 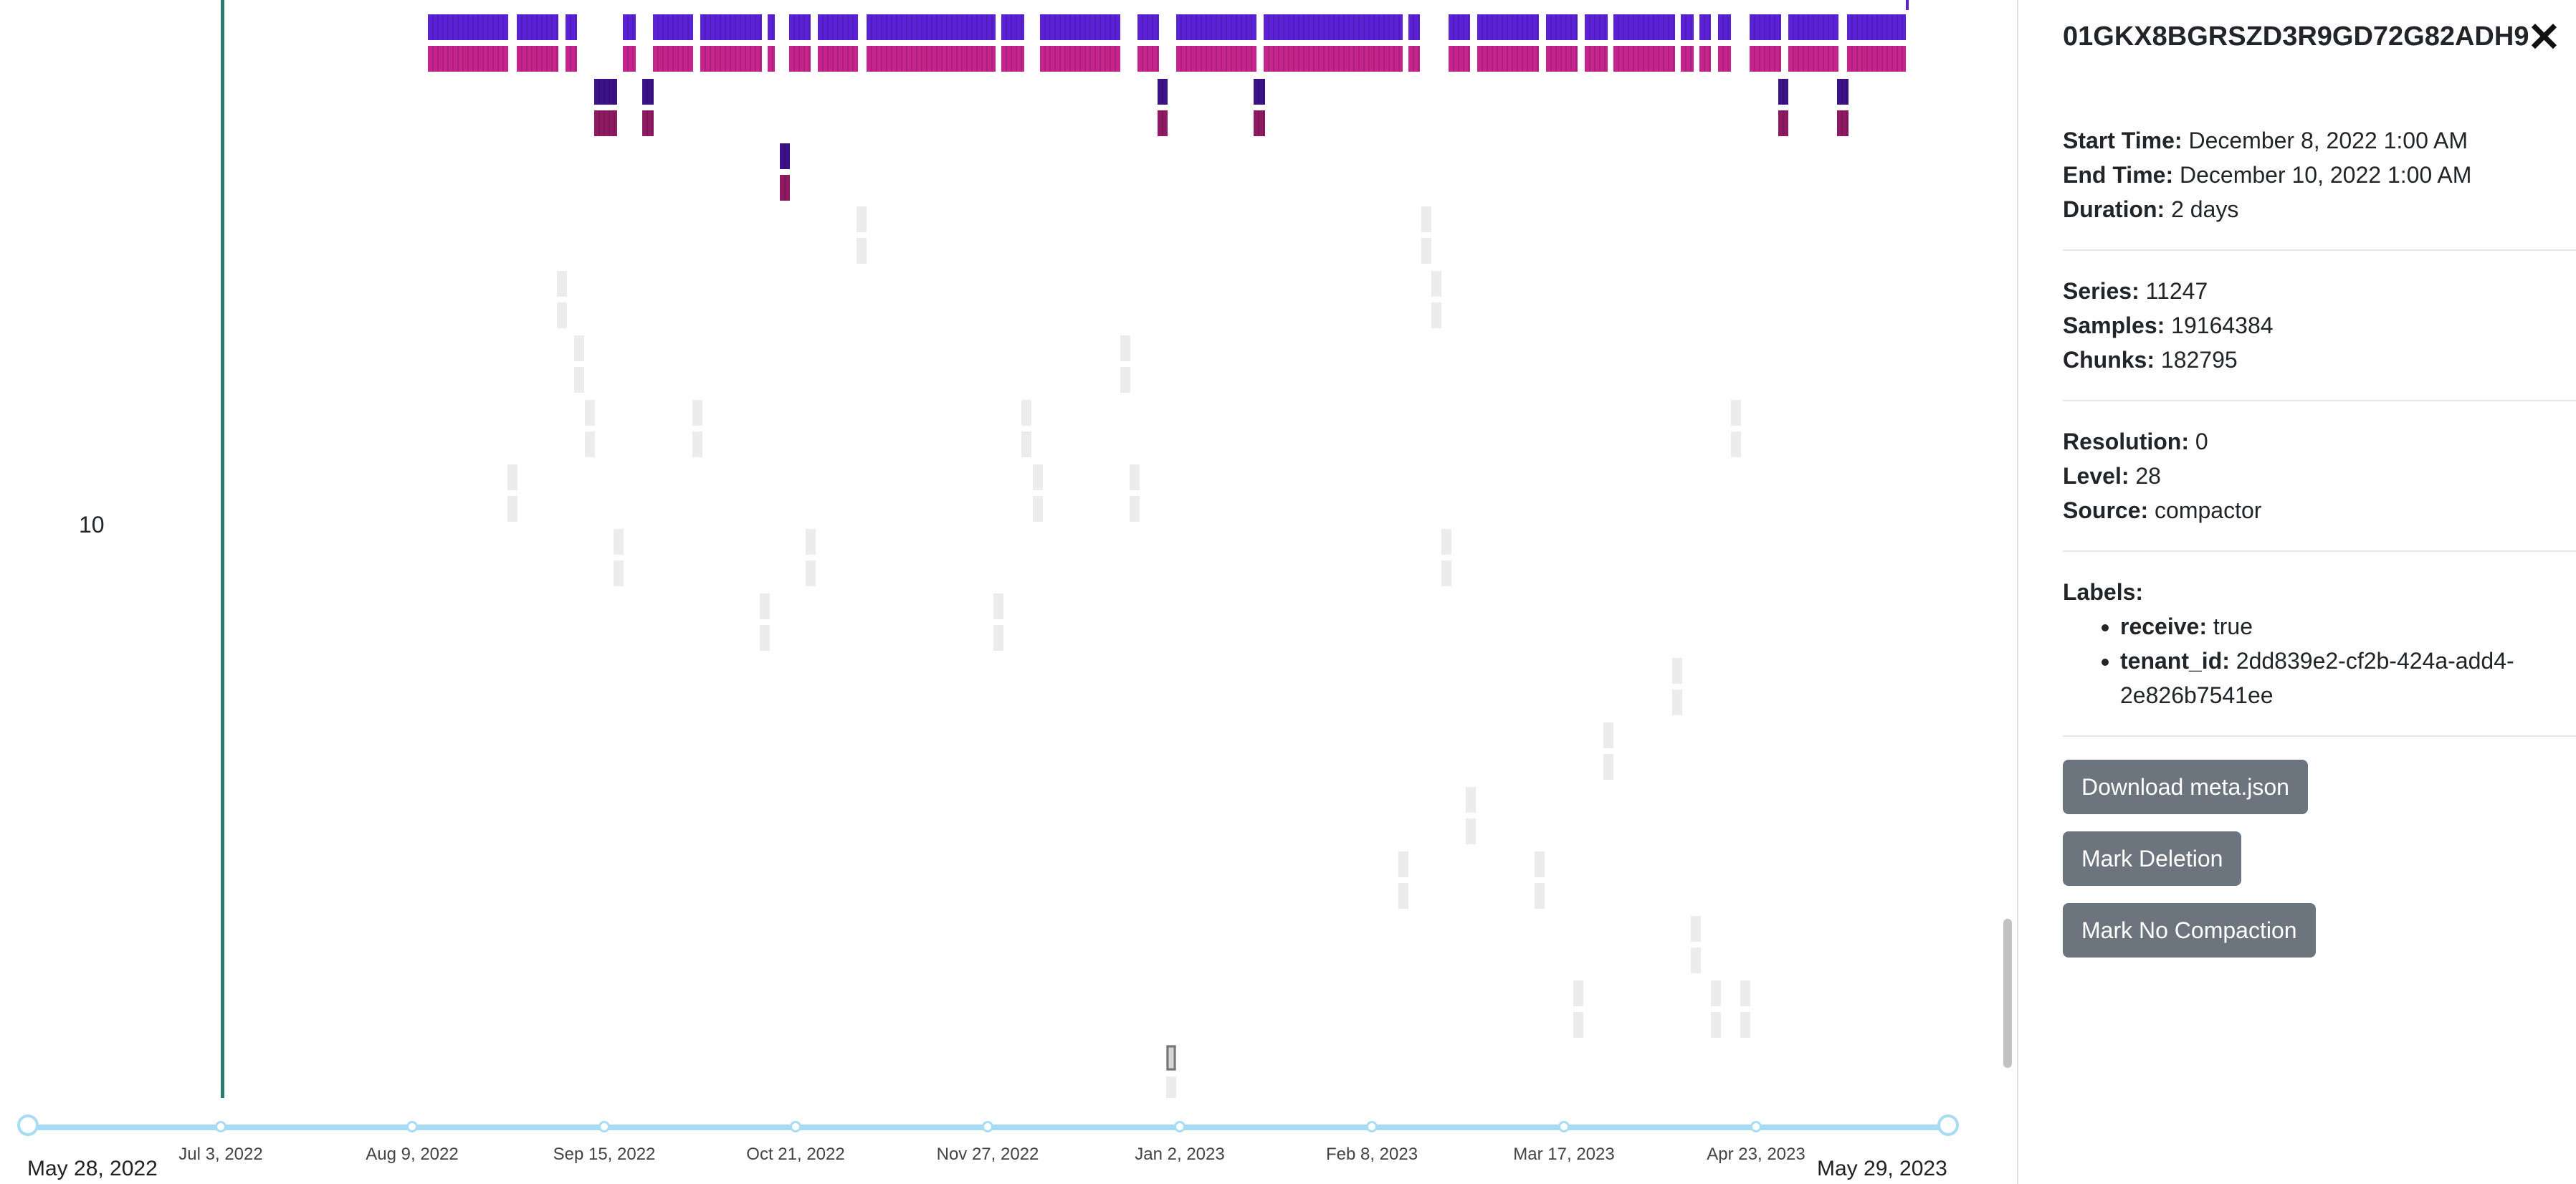 What do you see at coordinates (2152, 858) in the screenshot?
I see `mark-deletion-button: Mark Deletion` at bounding box center [2152, 858].